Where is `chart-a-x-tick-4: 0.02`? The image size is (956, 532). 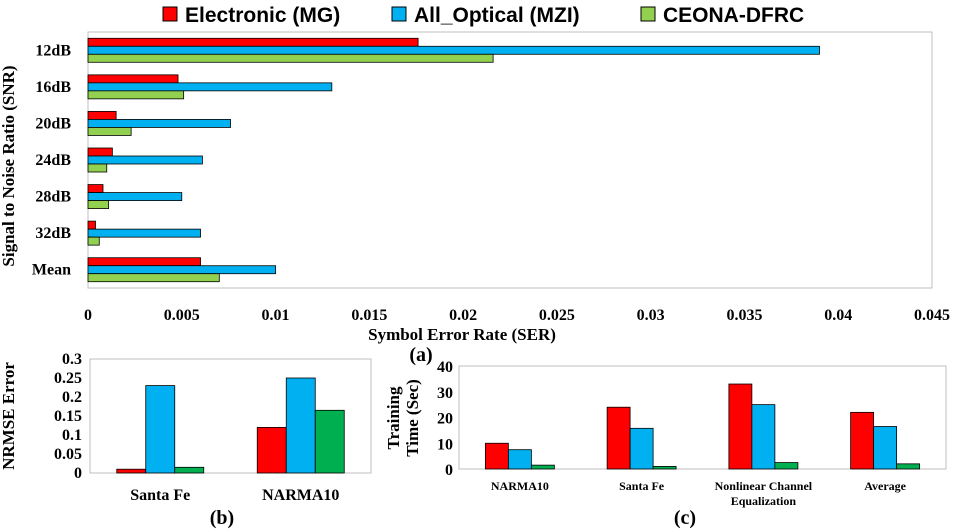
chart-a-x-tick-4: 0.02 is located at coordinates (463, 315).